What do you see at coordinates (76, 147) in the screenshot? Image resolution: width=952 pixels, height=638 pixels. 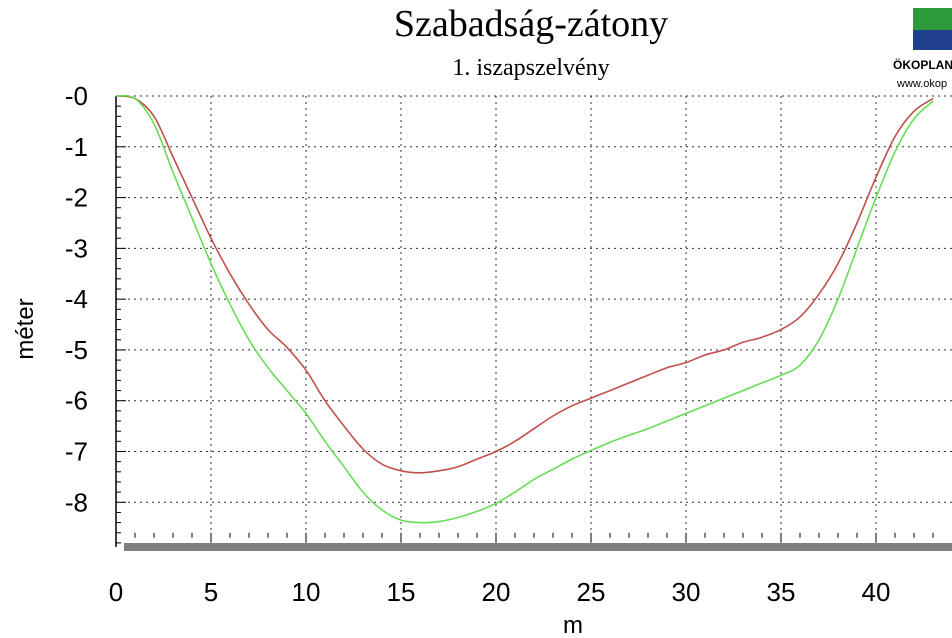 I see `y-tick-label: -1` at bounding box center [76, 147].